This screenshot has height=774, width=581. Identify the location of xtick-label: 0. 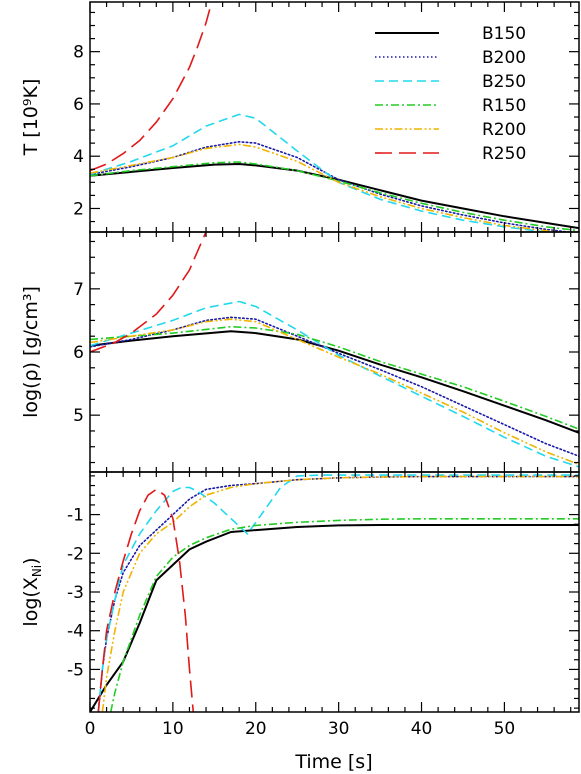
(90, 729).